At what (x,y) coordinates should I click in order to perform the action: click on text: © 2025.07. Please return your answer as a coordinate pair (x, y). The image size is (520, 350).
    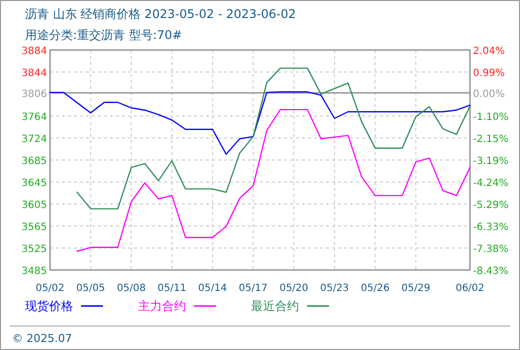
    Looking at the image, I should click on (42, 338).